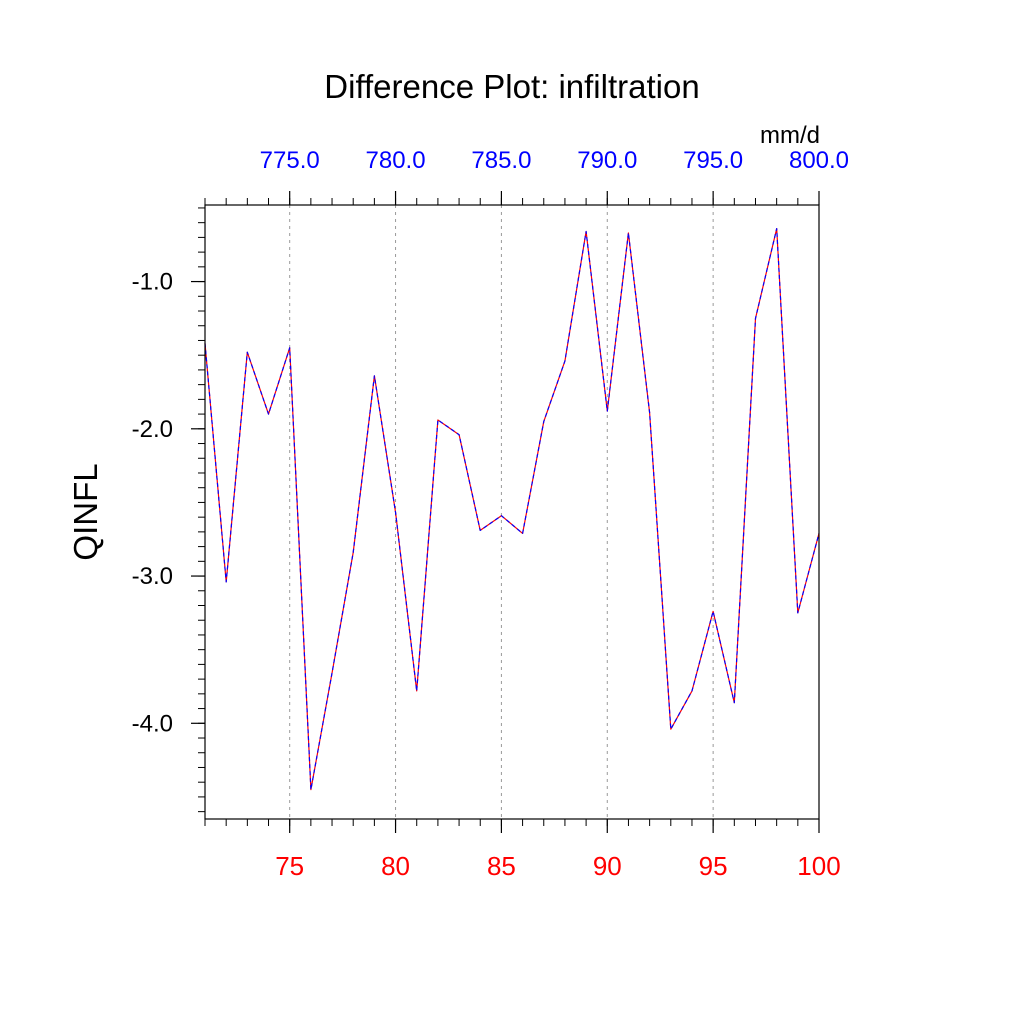 The width and height of the screenshot is (1024, 1024). I want to click on chart-title: Difference Plot: infiltration, so click(511, 86).